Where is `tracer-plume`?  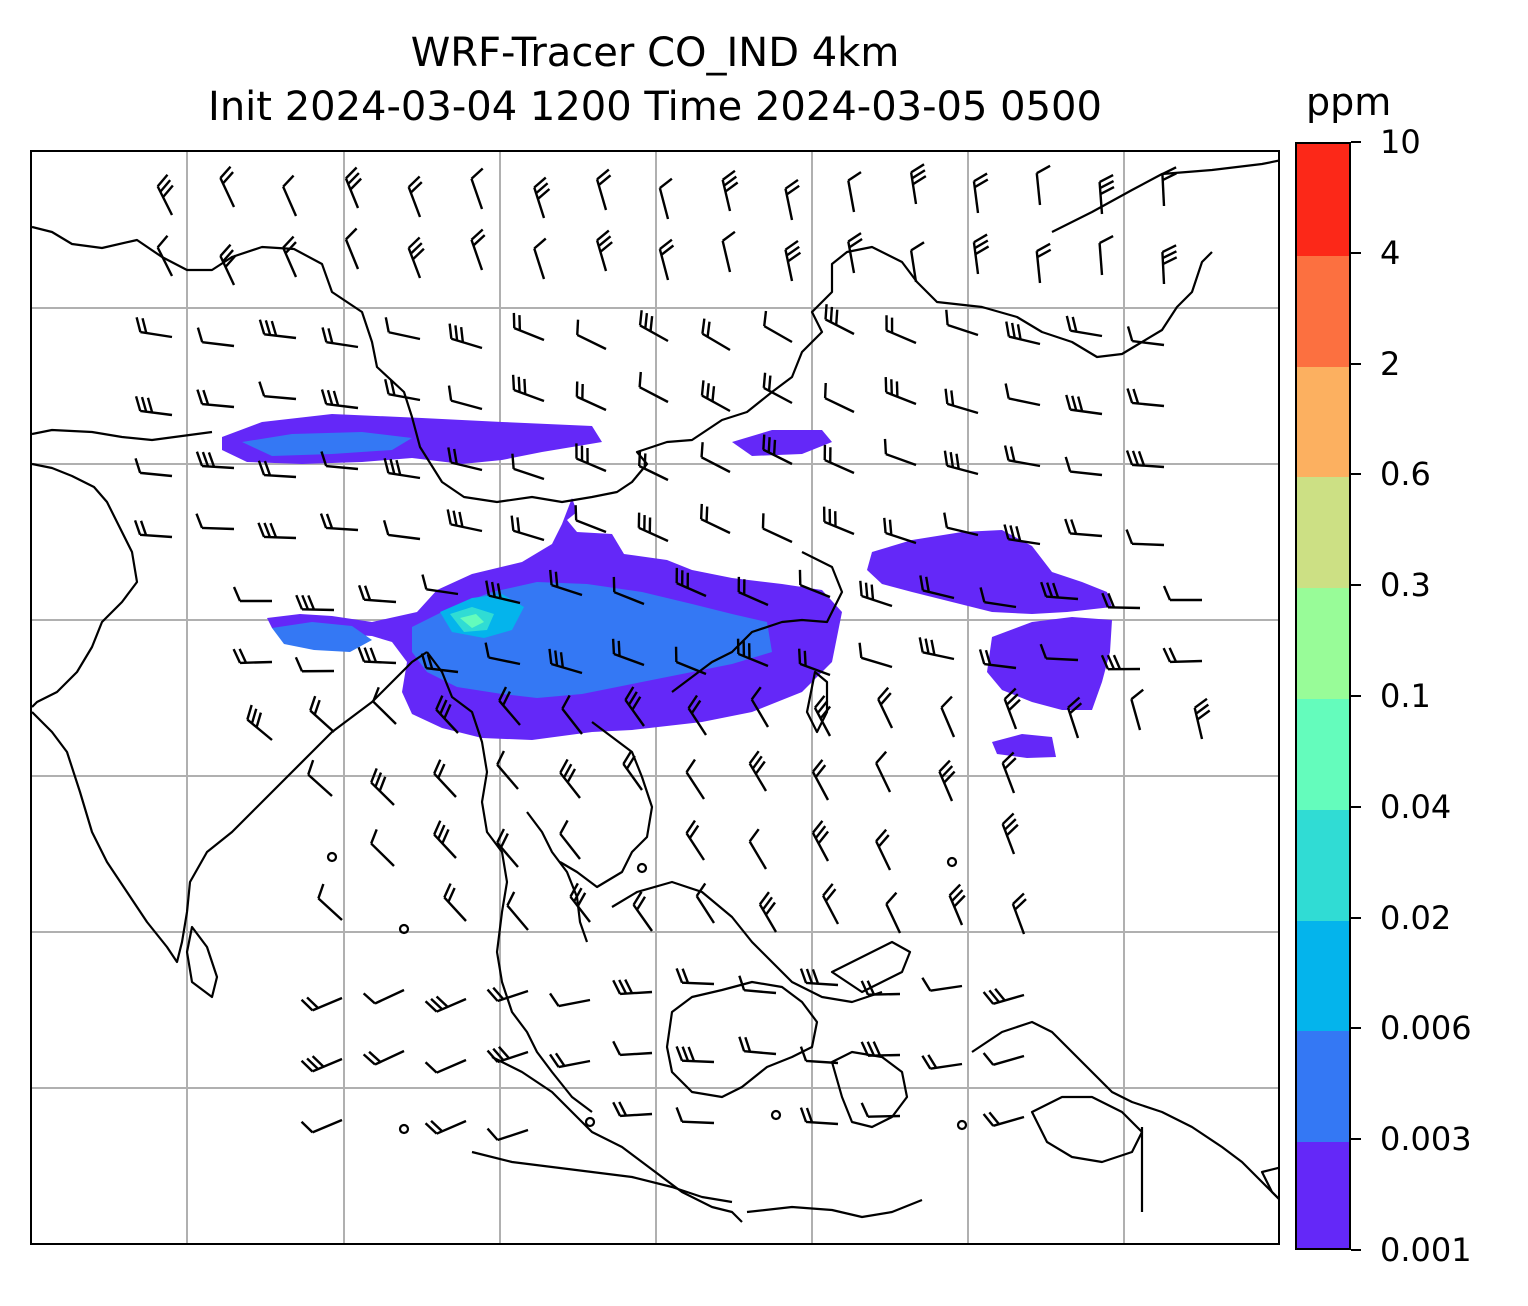 tracer-plume is located at coordinates (472, 621).